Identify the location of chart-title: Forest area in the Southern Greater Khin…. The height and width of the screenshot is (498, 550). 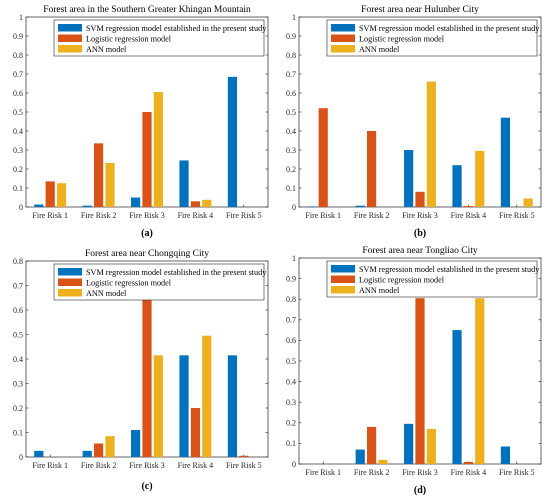
(147, 10).